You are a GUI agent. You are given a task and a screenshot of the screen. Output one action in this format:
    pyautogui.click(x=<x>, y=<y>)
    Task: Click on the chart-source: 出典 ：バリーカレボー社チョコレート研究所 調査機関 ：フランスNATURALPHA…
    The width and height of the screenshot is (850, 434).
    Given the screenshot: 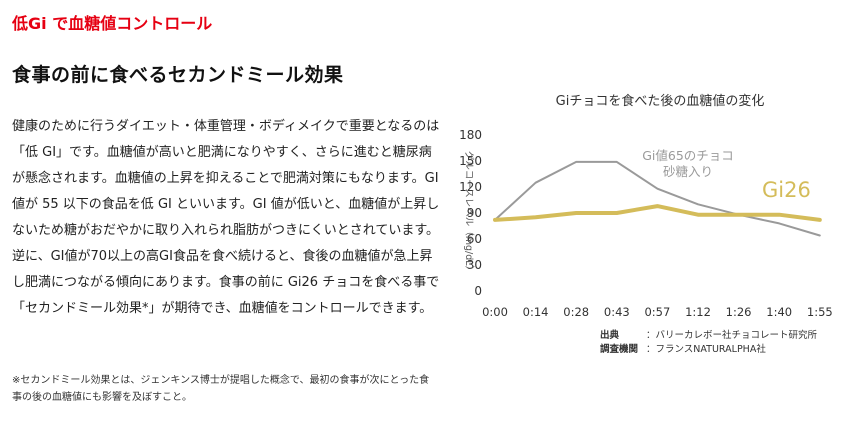 What is the action you would take?
    pyautogui.click(x=708, y=343)
    